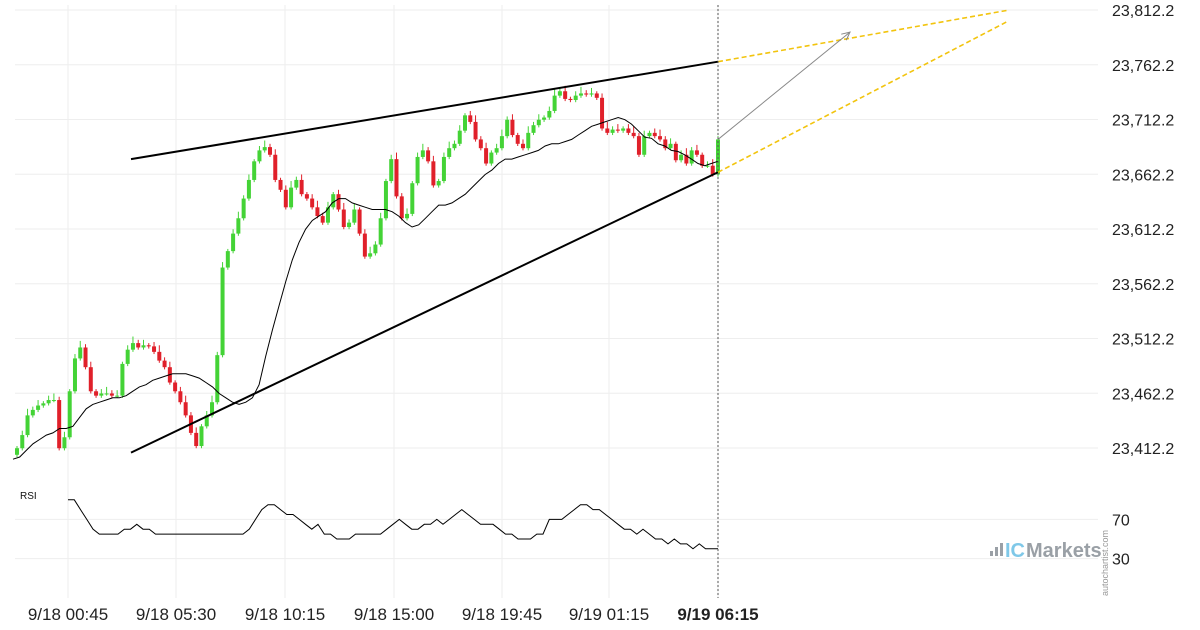 The image size is (1200, 630). What do you see at coordinates (393, 524) in the screenshot?
I see `rsi-line` at bounding box center [393, 524].